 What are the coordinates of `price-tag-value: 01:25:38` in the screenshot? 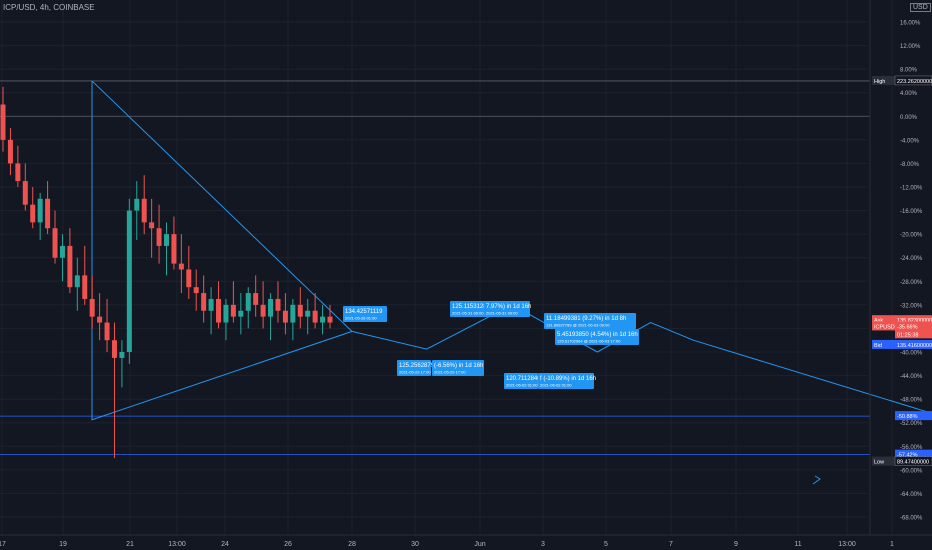 It's located at (907, 335).